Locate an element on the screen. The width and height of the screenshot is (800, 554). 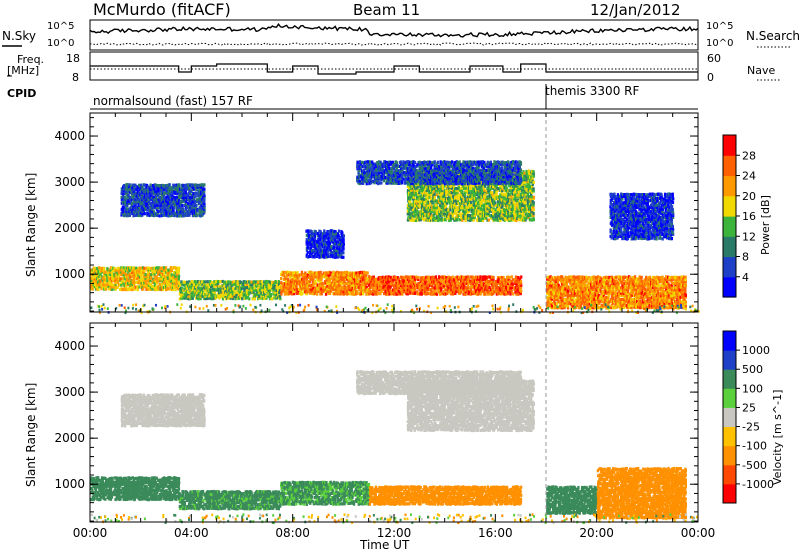
power-colorbar-tick-2: 12 is located at coordinates (749, 236).